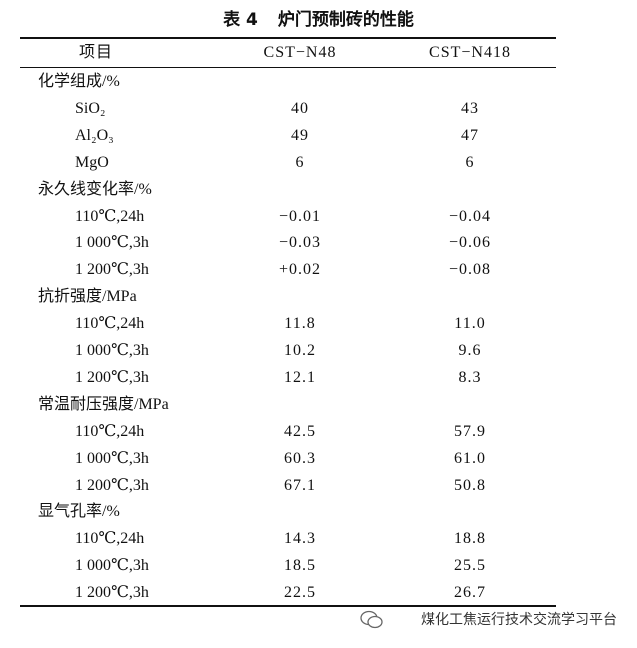 The height and width of the screenshot is (648, 637). What do you see at coordinates (300, 431) in the screenshot?
I see `cell: 42.5` at bounding box center [300, 431].